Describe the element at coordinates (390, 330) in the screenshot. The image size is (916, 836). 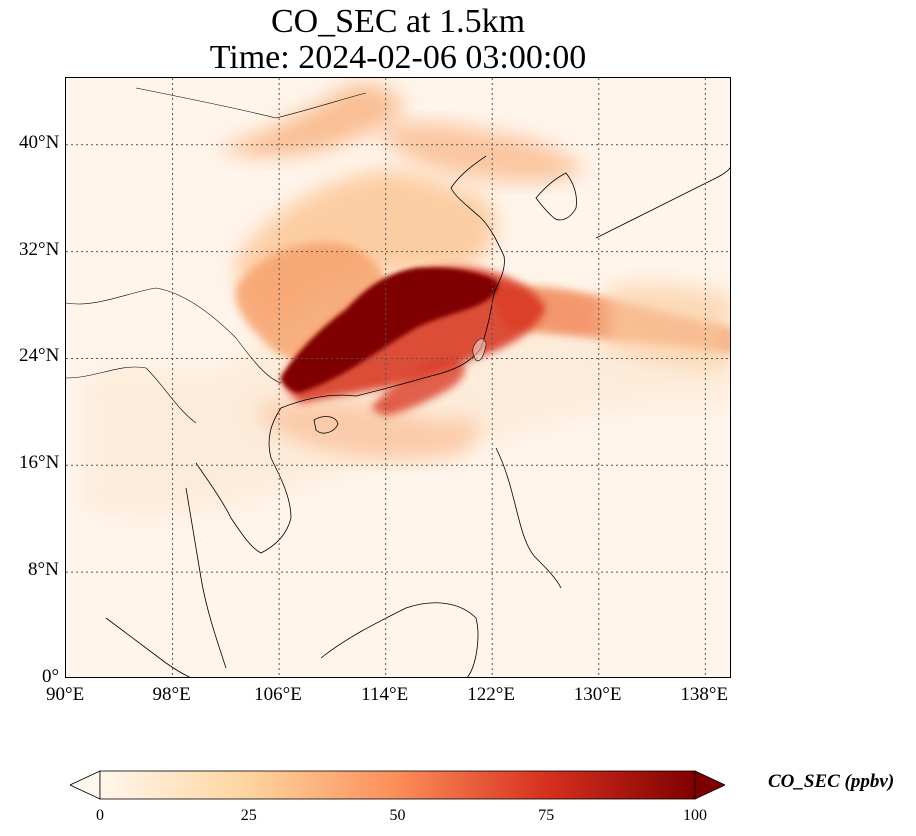
I see `plume-dark-core` at that location.